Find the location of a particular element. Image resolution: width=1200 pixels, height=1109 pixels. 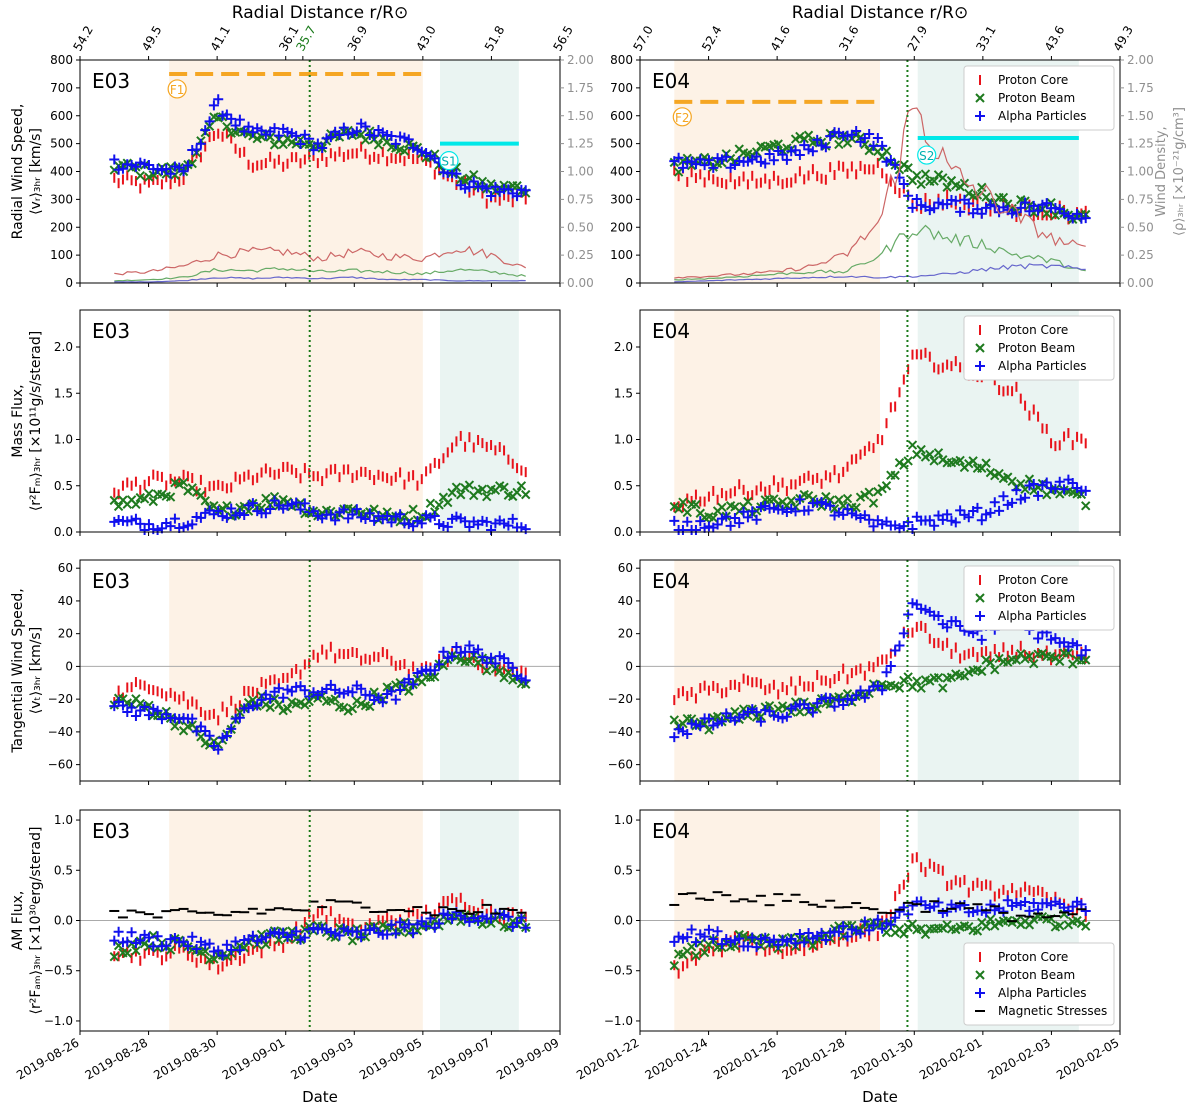

y-tick-label: −20 is located at coordinates (620, 699).